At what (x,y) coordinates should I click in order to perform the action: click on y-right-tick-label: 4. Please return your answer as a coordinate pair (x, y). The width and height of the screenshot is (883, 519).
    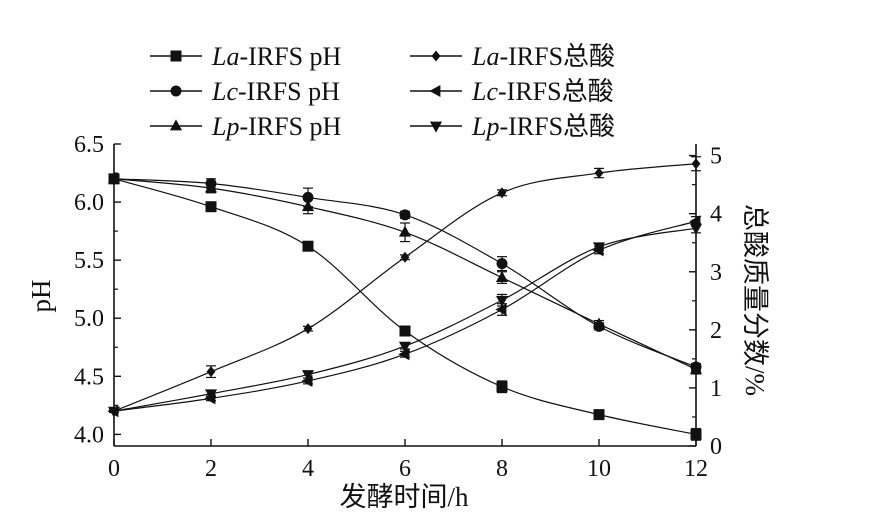
    Looking at the image, I should click on (716, 215).